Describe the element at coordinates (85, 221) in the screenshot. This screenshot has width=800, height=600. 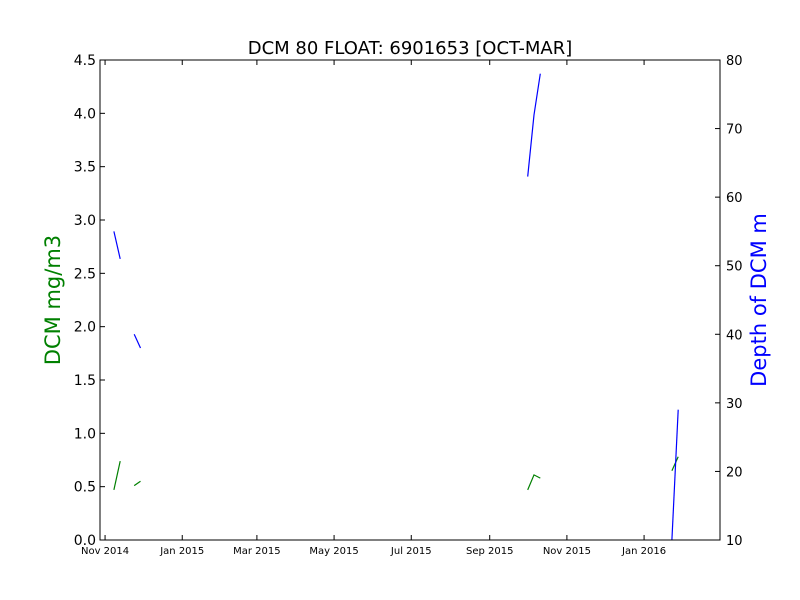
I see `left-y-tick-label: 3.0` at that location.